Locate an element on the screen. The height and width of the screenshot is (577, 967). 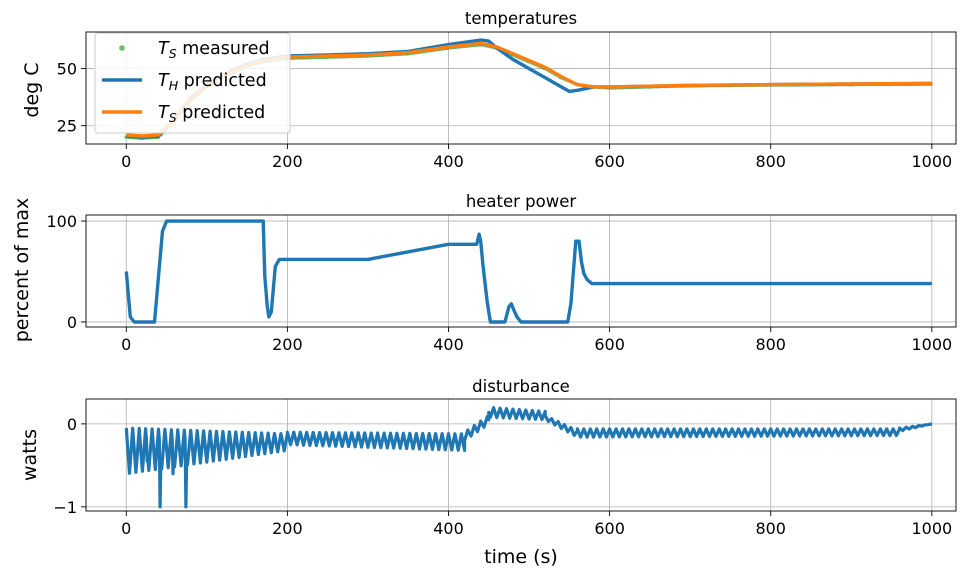
legend: TS measured TH predicted TS predicted is located at coordinates (192, 83).